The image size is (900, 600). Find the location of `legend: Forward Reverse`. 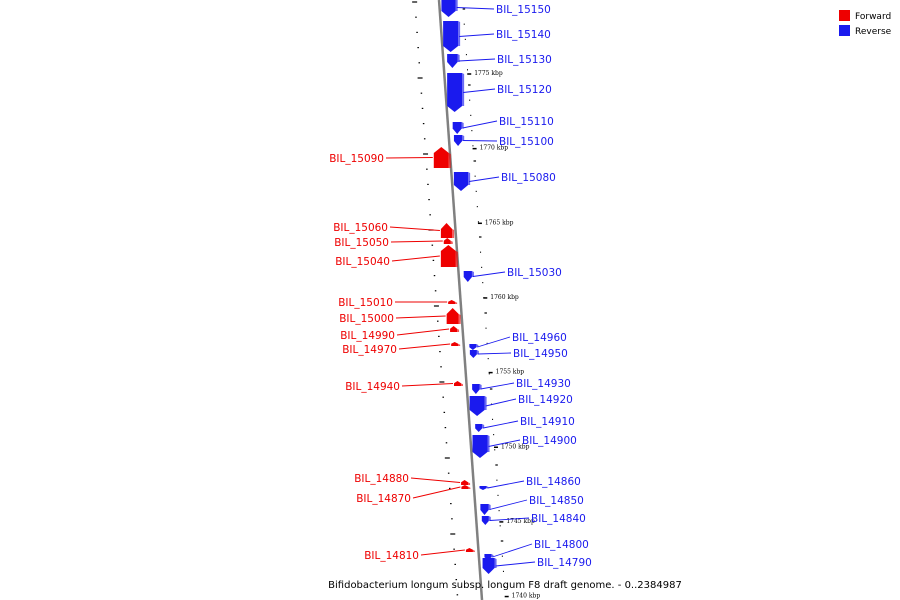

legend: Forward Reverse is located at coordinates (865, 23).